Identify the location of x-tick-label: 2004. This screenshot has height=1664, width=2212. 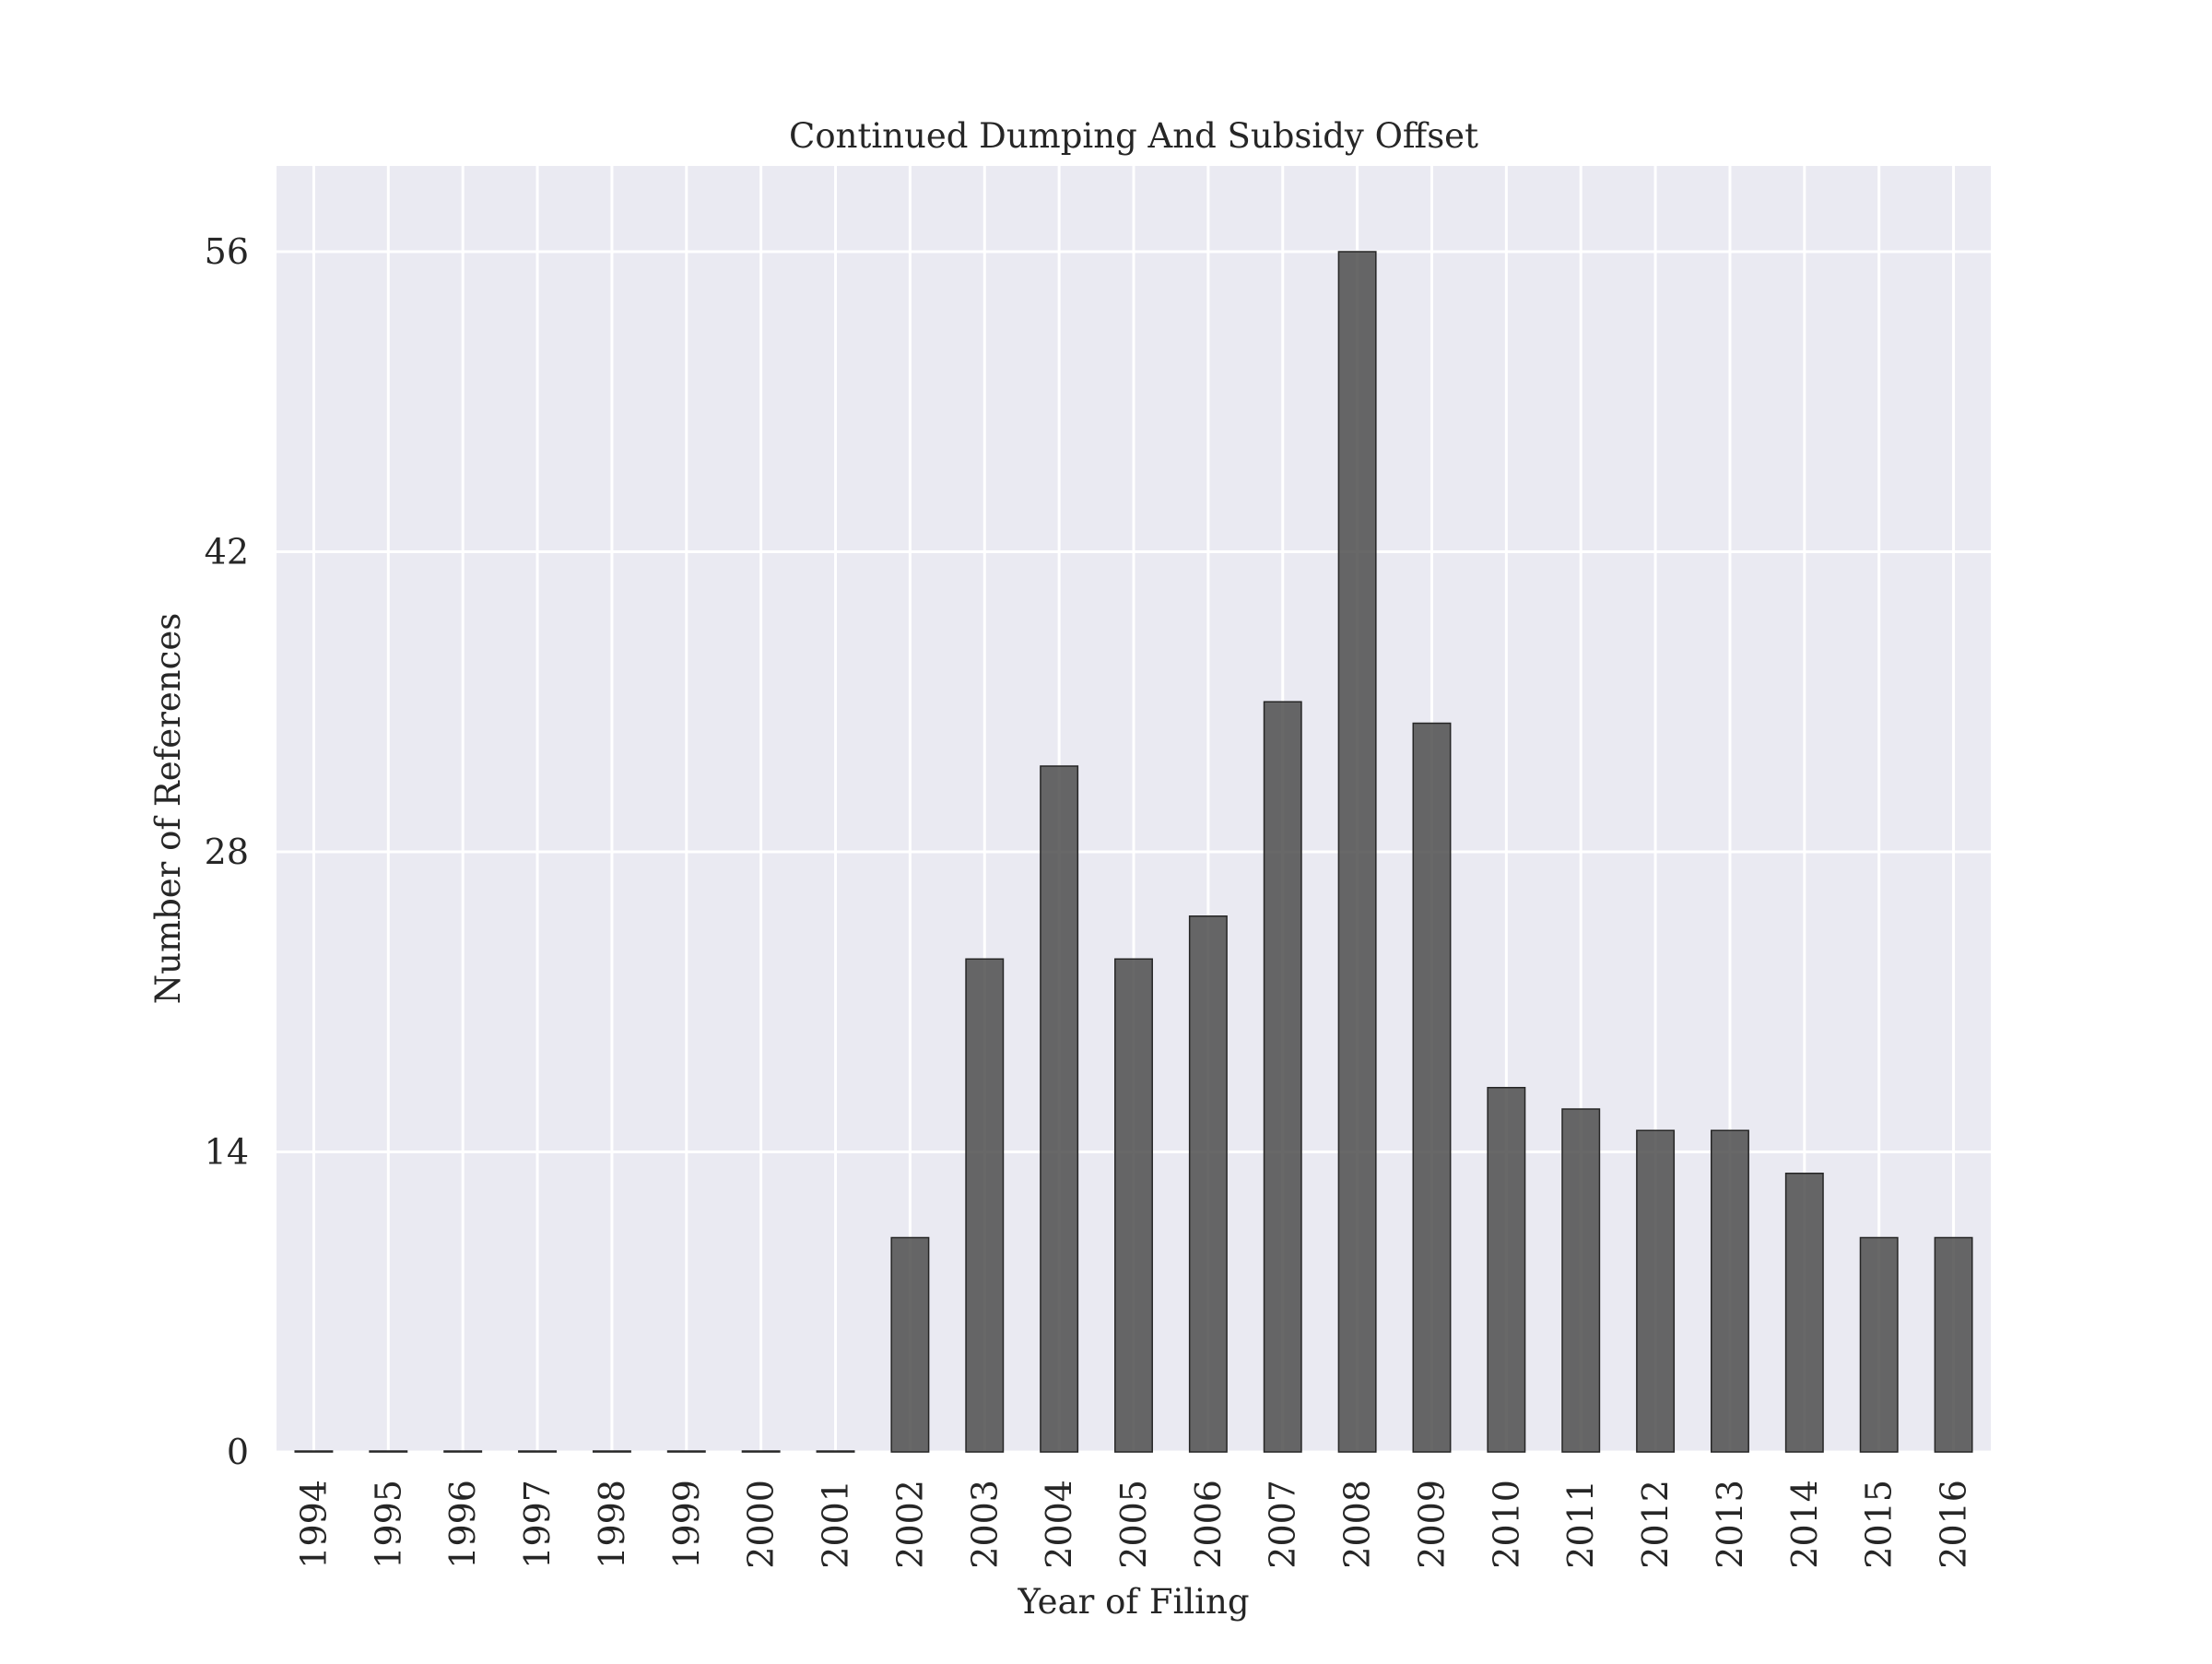
(1059, 1524).